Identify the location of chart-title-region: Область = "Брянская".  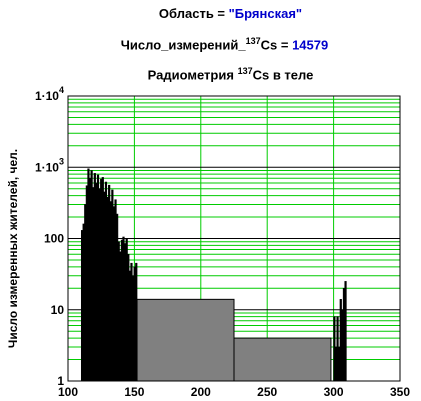
(220, 13).